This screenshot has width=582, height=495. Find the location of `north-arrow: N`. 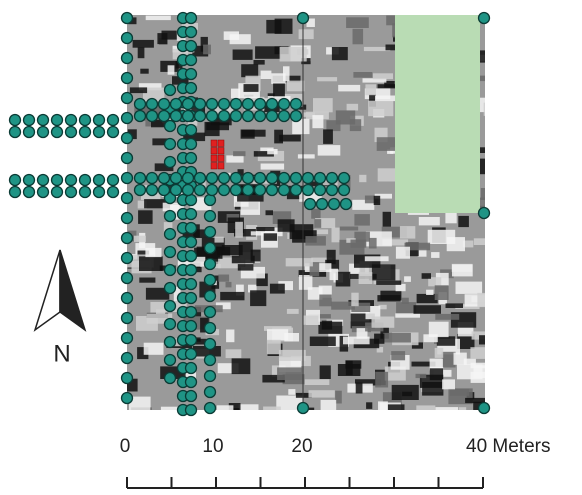

north-arrow: N is located at coordinates (60, 308).